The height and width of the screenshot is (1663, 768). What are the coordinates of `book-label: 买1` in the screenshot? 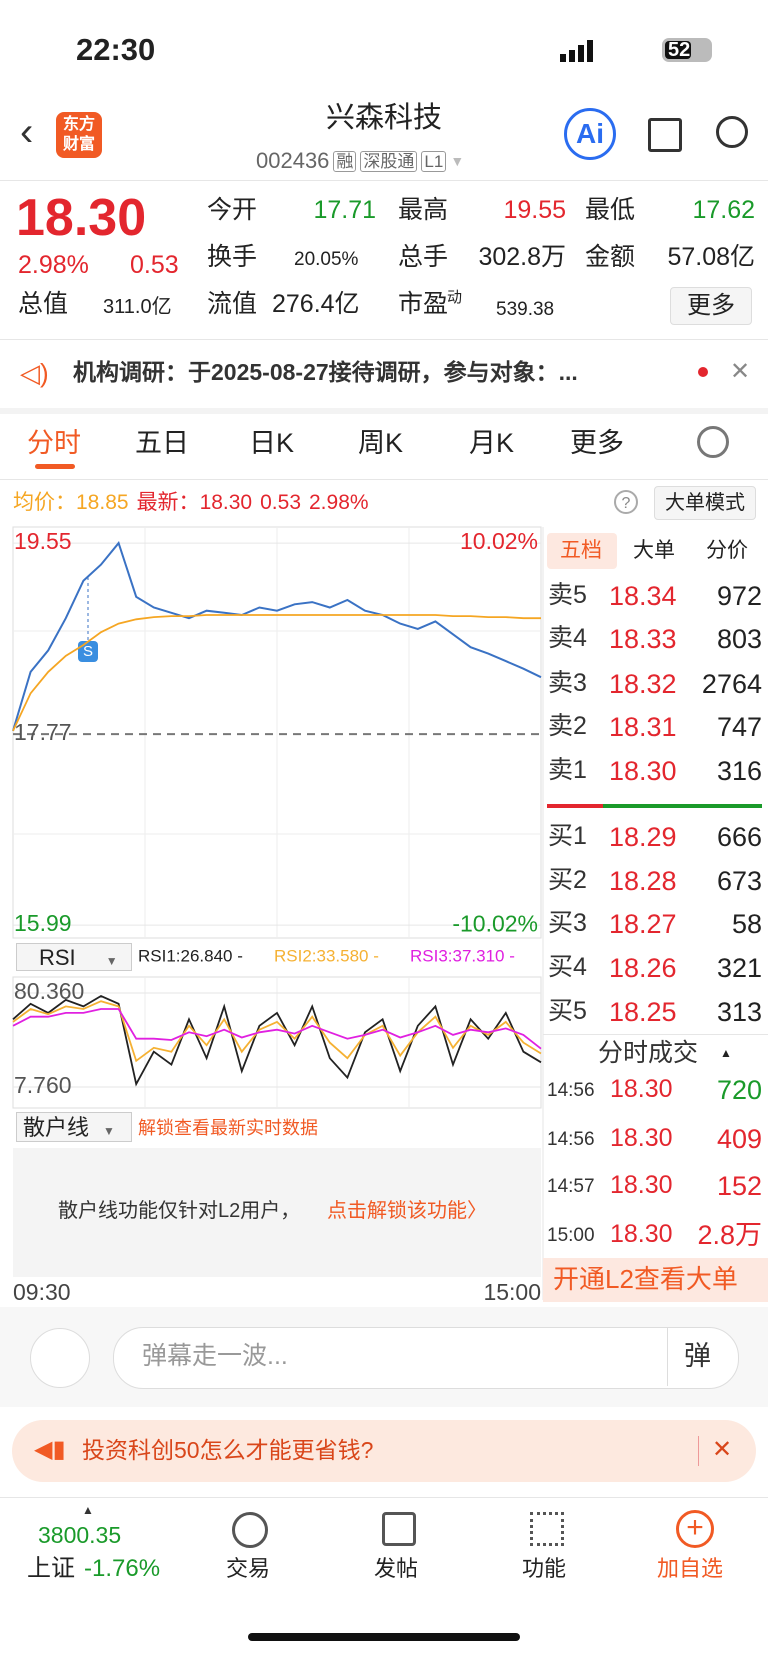 It's located at (567, 836).